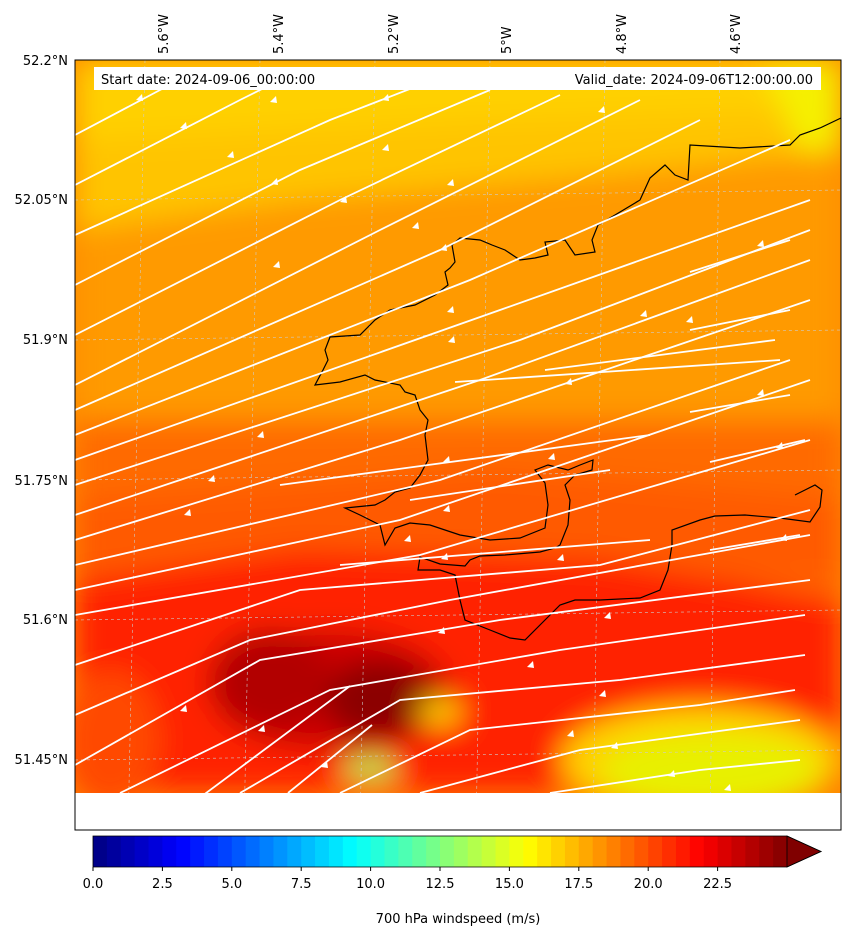  I want to click on colorbar-label: 700 hPa windspeed (m/s), so click(458, 919).